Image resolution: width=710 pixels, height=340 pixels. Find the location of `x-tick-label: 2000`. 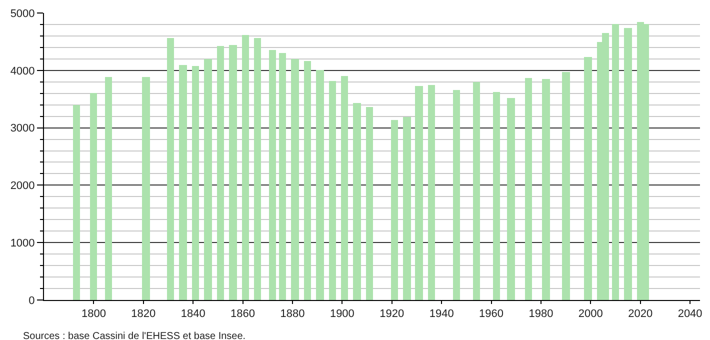

x-tick-label: 2000 is located at coordinates (590, 314).